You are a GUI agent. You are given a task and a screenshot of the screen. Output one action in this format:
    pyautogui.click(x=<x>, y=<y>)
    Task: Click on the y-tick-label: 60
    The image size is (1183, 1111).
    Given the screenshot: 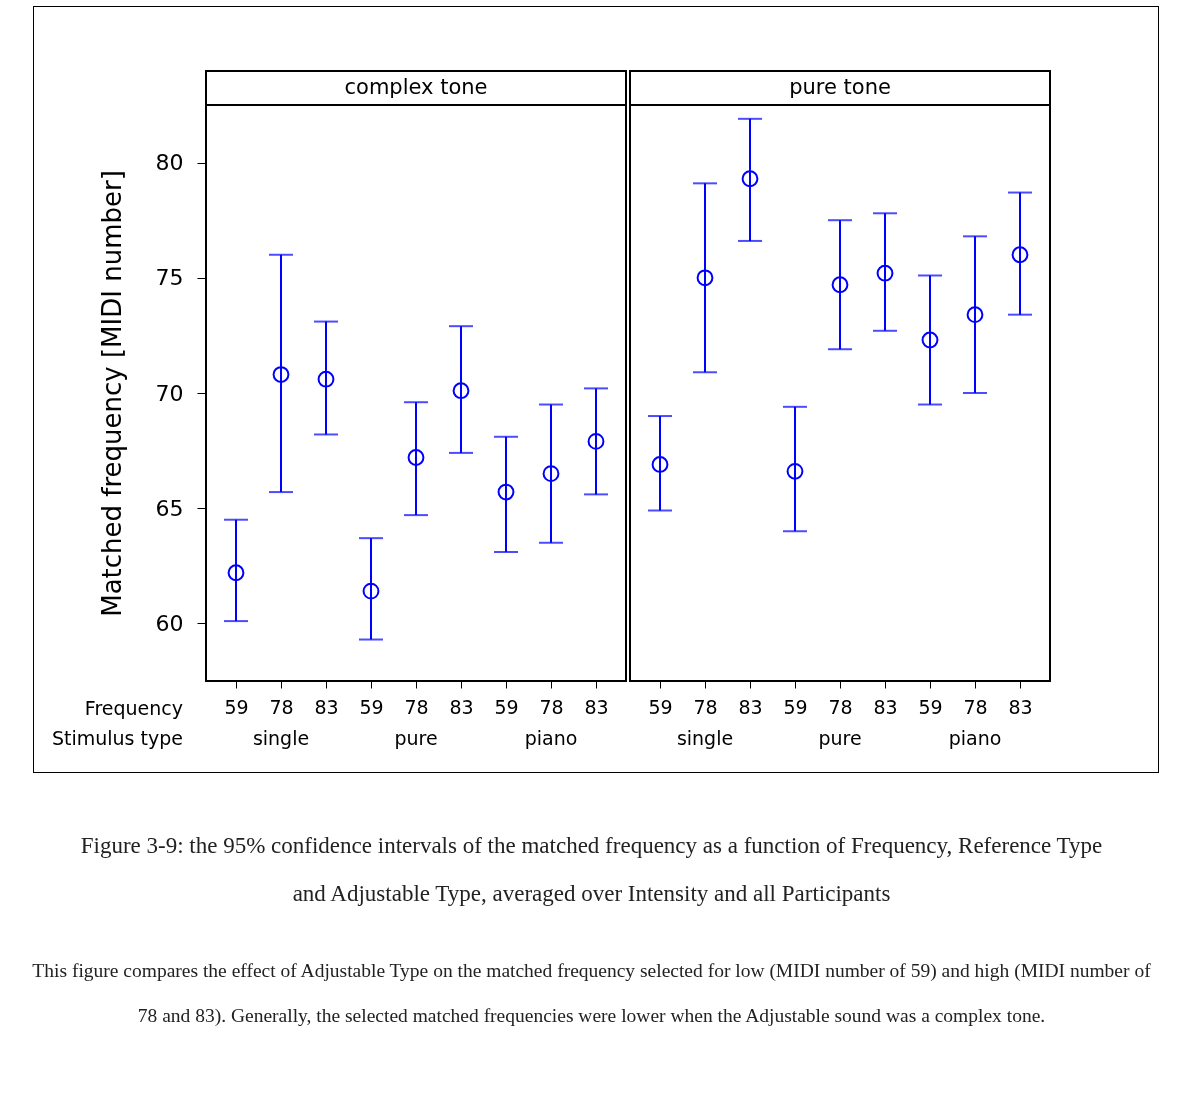 What is the action you would take?
    pyautogui.click(x=169, y=623)
    